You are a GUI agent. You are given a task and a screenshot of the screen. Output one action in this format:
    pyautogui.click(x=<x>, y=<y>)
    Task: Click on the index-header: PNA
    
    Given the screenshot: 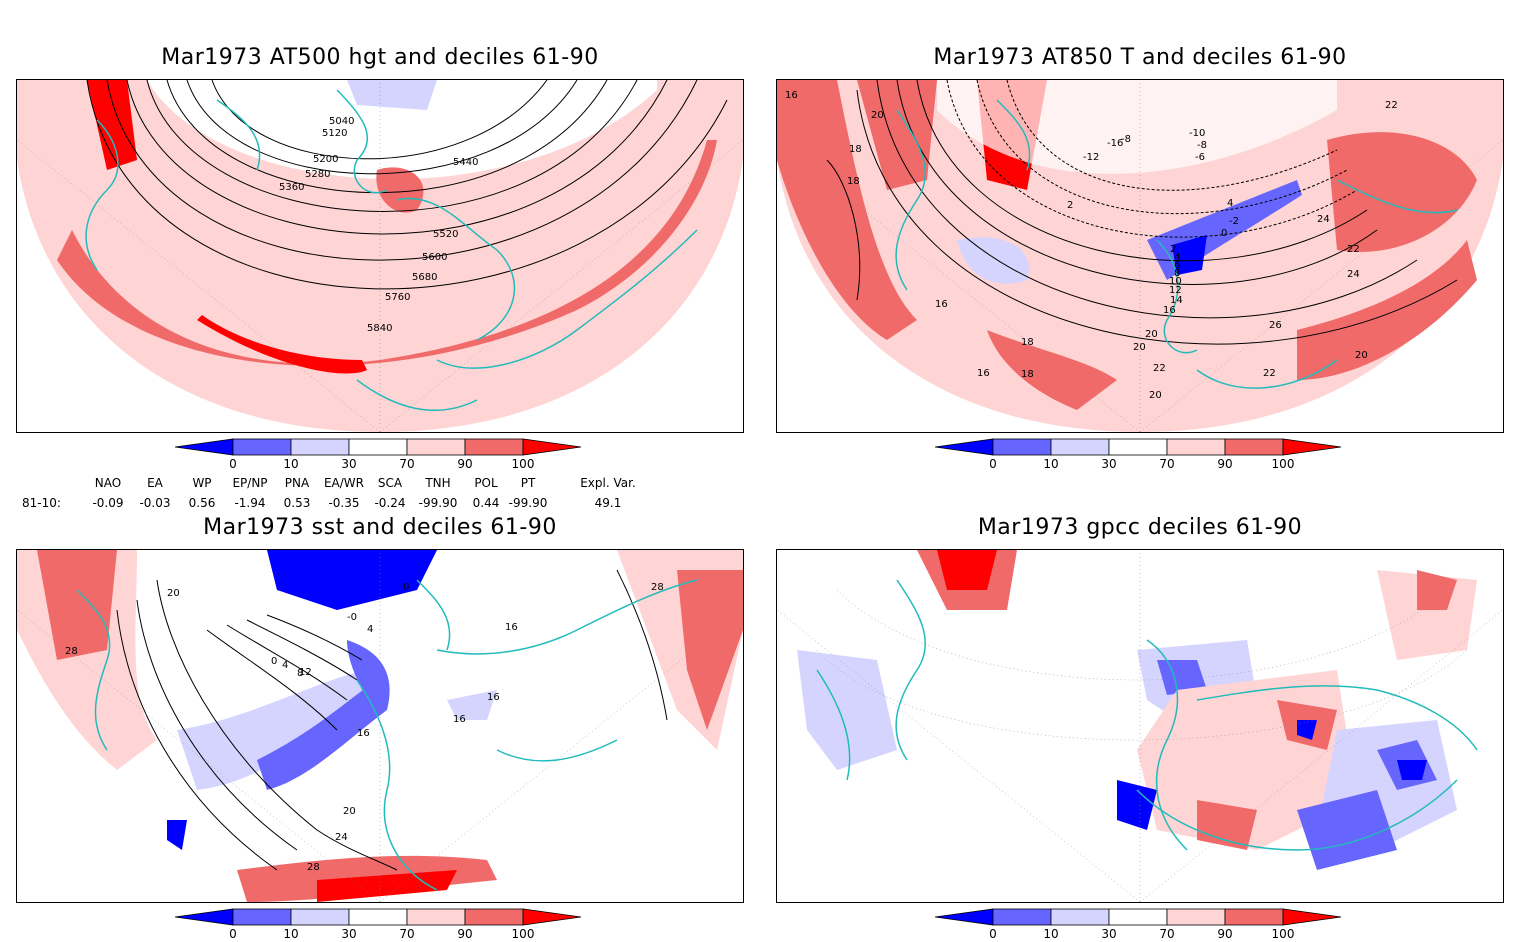 What is the action you would take?
    pyautogui.click(x=297, y=483)
    